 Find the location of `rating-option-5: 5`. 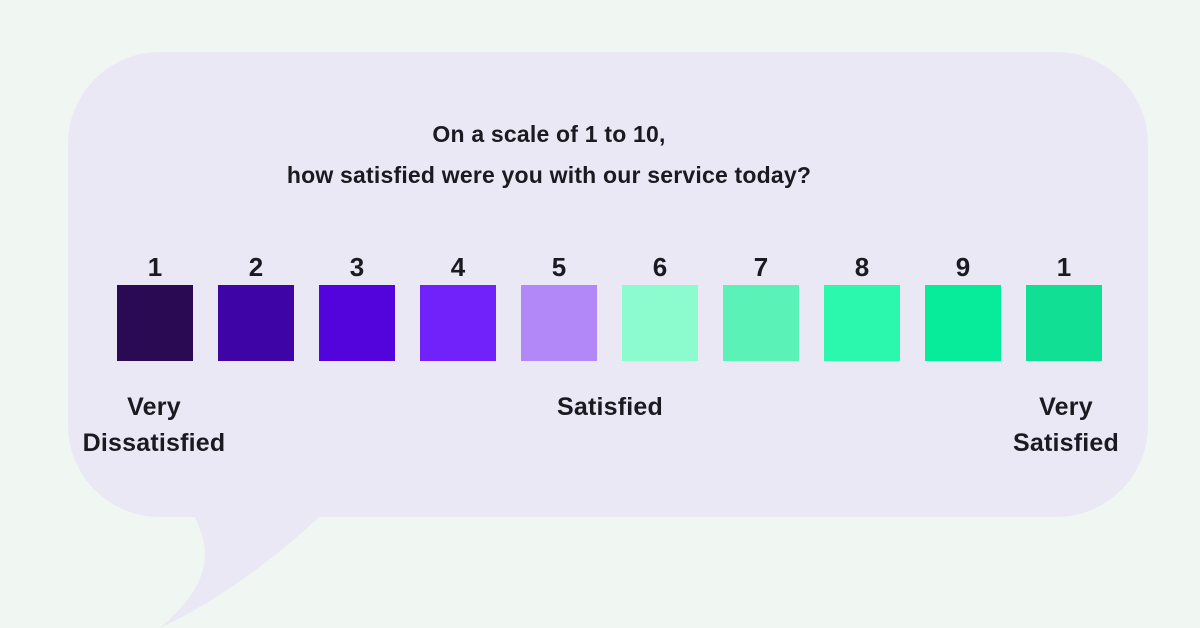

rating-option-5: 5 is located at coordinates (559, 305).